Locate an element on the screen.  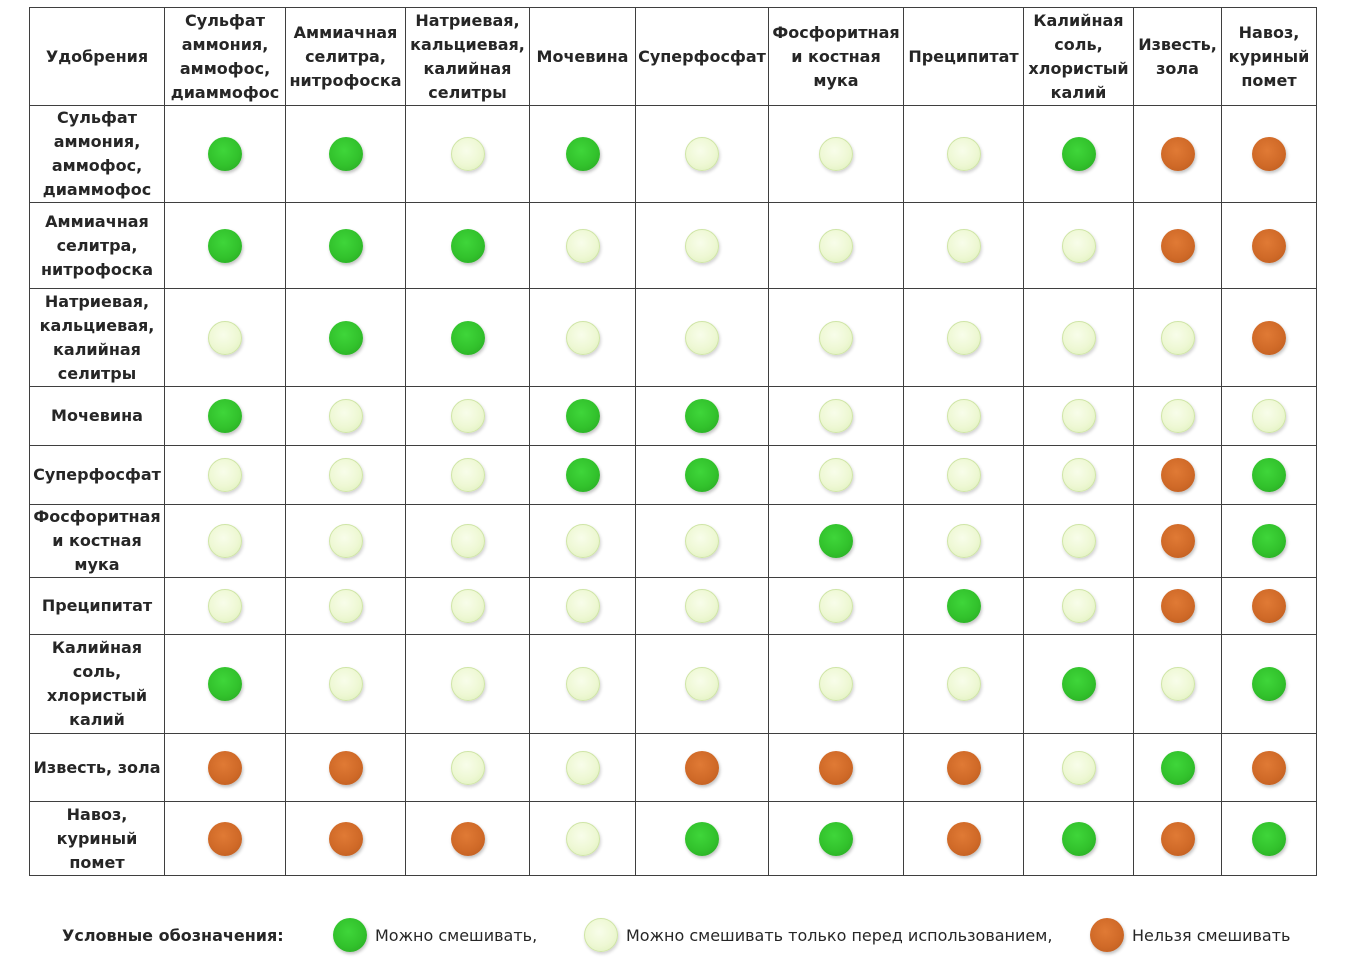
table-row: Фосфоритная и костная мука is located at coordinates (673, 541).